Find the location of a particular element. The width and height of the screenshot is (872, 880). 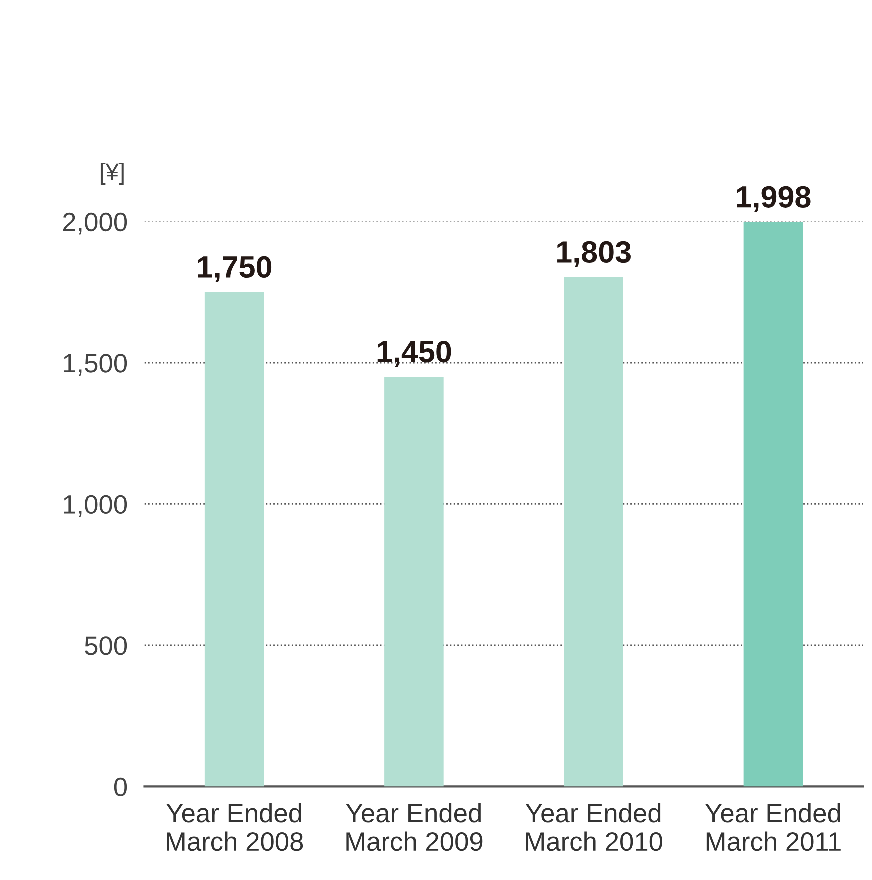

x-tick-label: Year Ended March 2009 is located at coordinates (414, 827).